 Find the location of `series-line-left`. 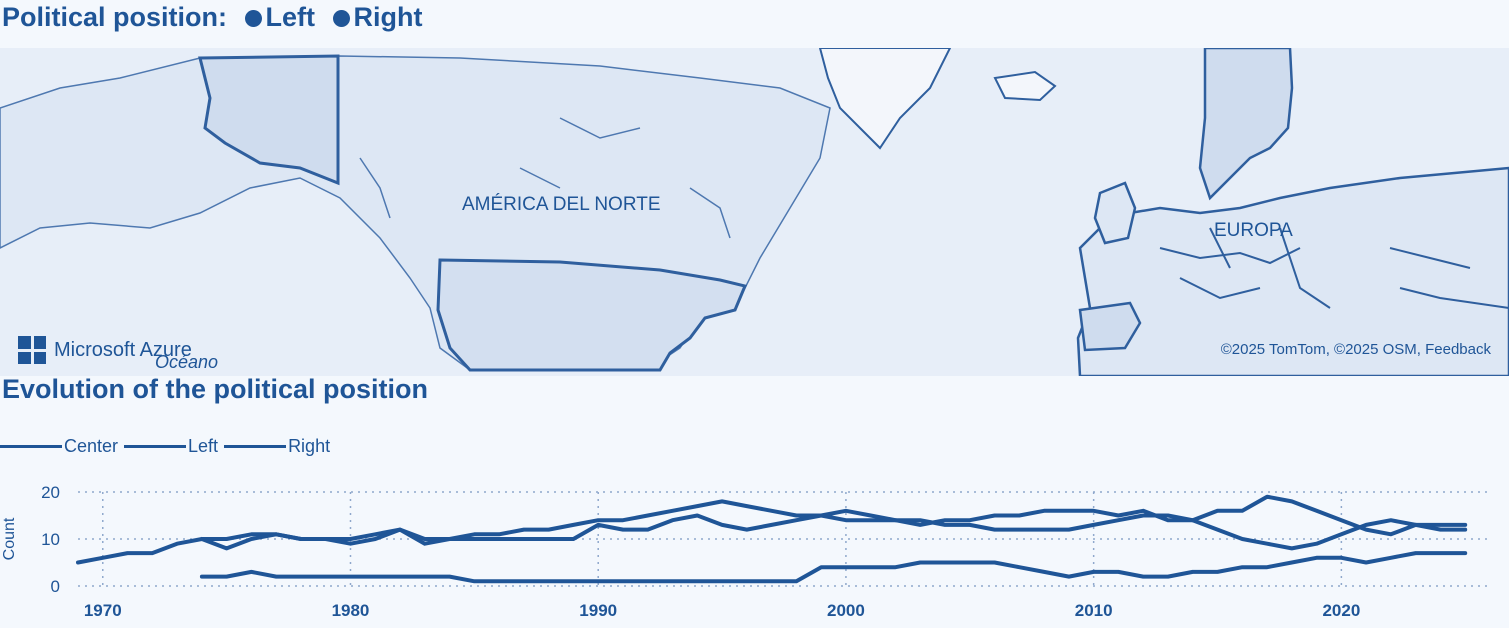

series-line-left is located at coordinates (833, 567).